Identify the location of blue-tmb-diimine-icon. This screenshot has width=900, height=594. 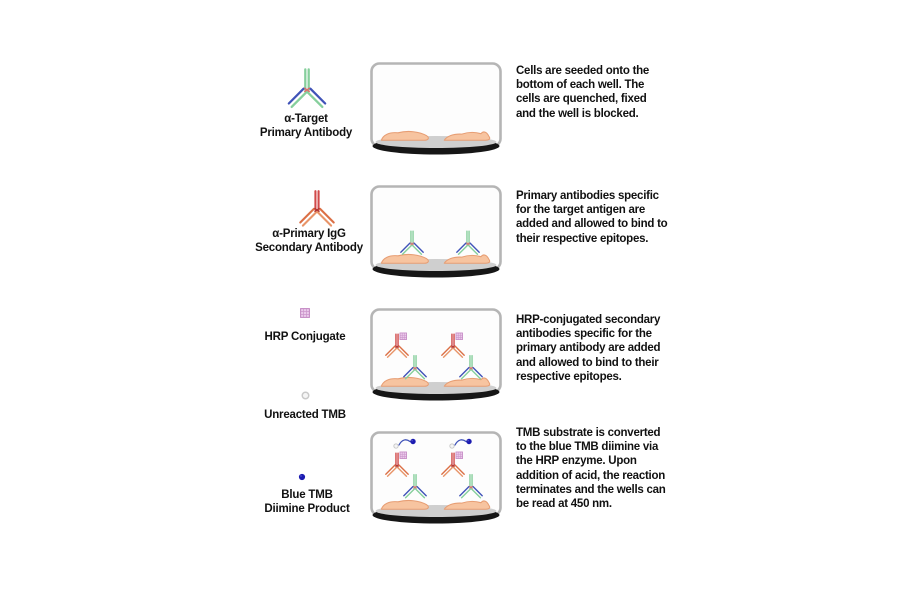
(302, 477).